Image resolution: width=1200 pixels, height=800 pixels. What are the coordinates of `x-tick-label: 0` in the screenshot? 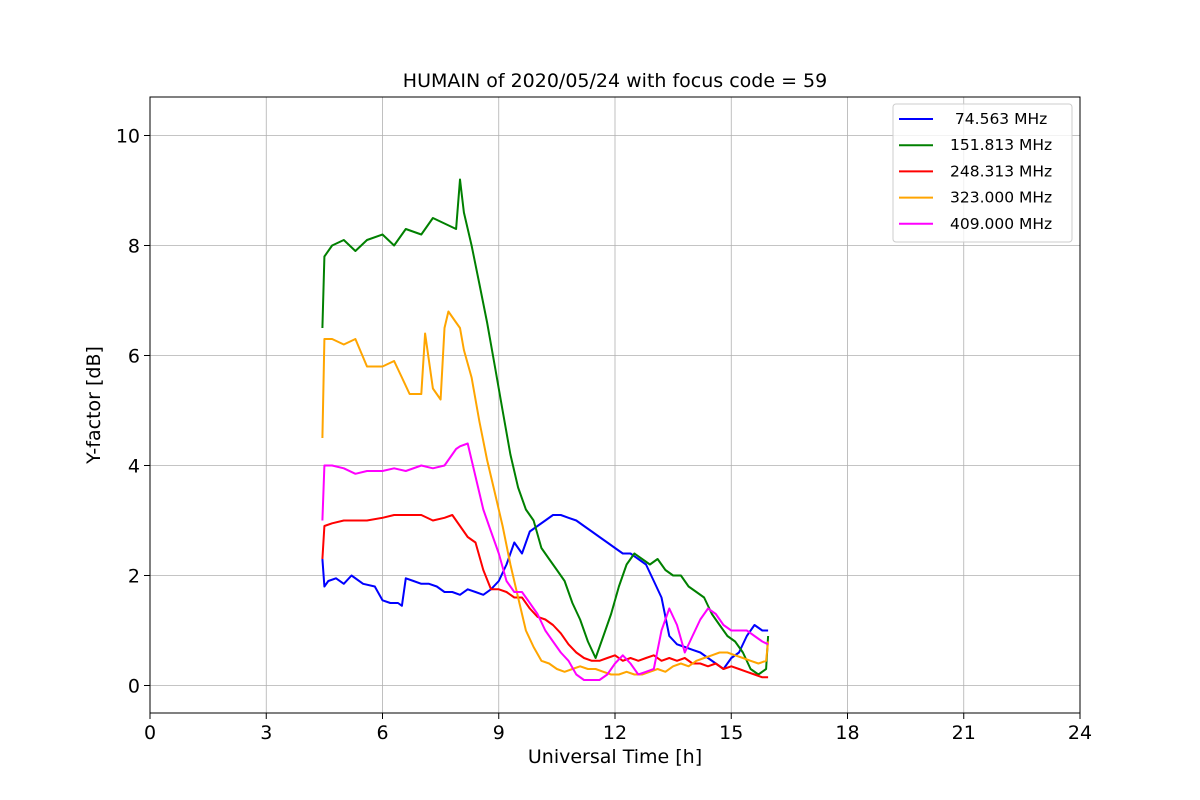 It's located at (150, 733).